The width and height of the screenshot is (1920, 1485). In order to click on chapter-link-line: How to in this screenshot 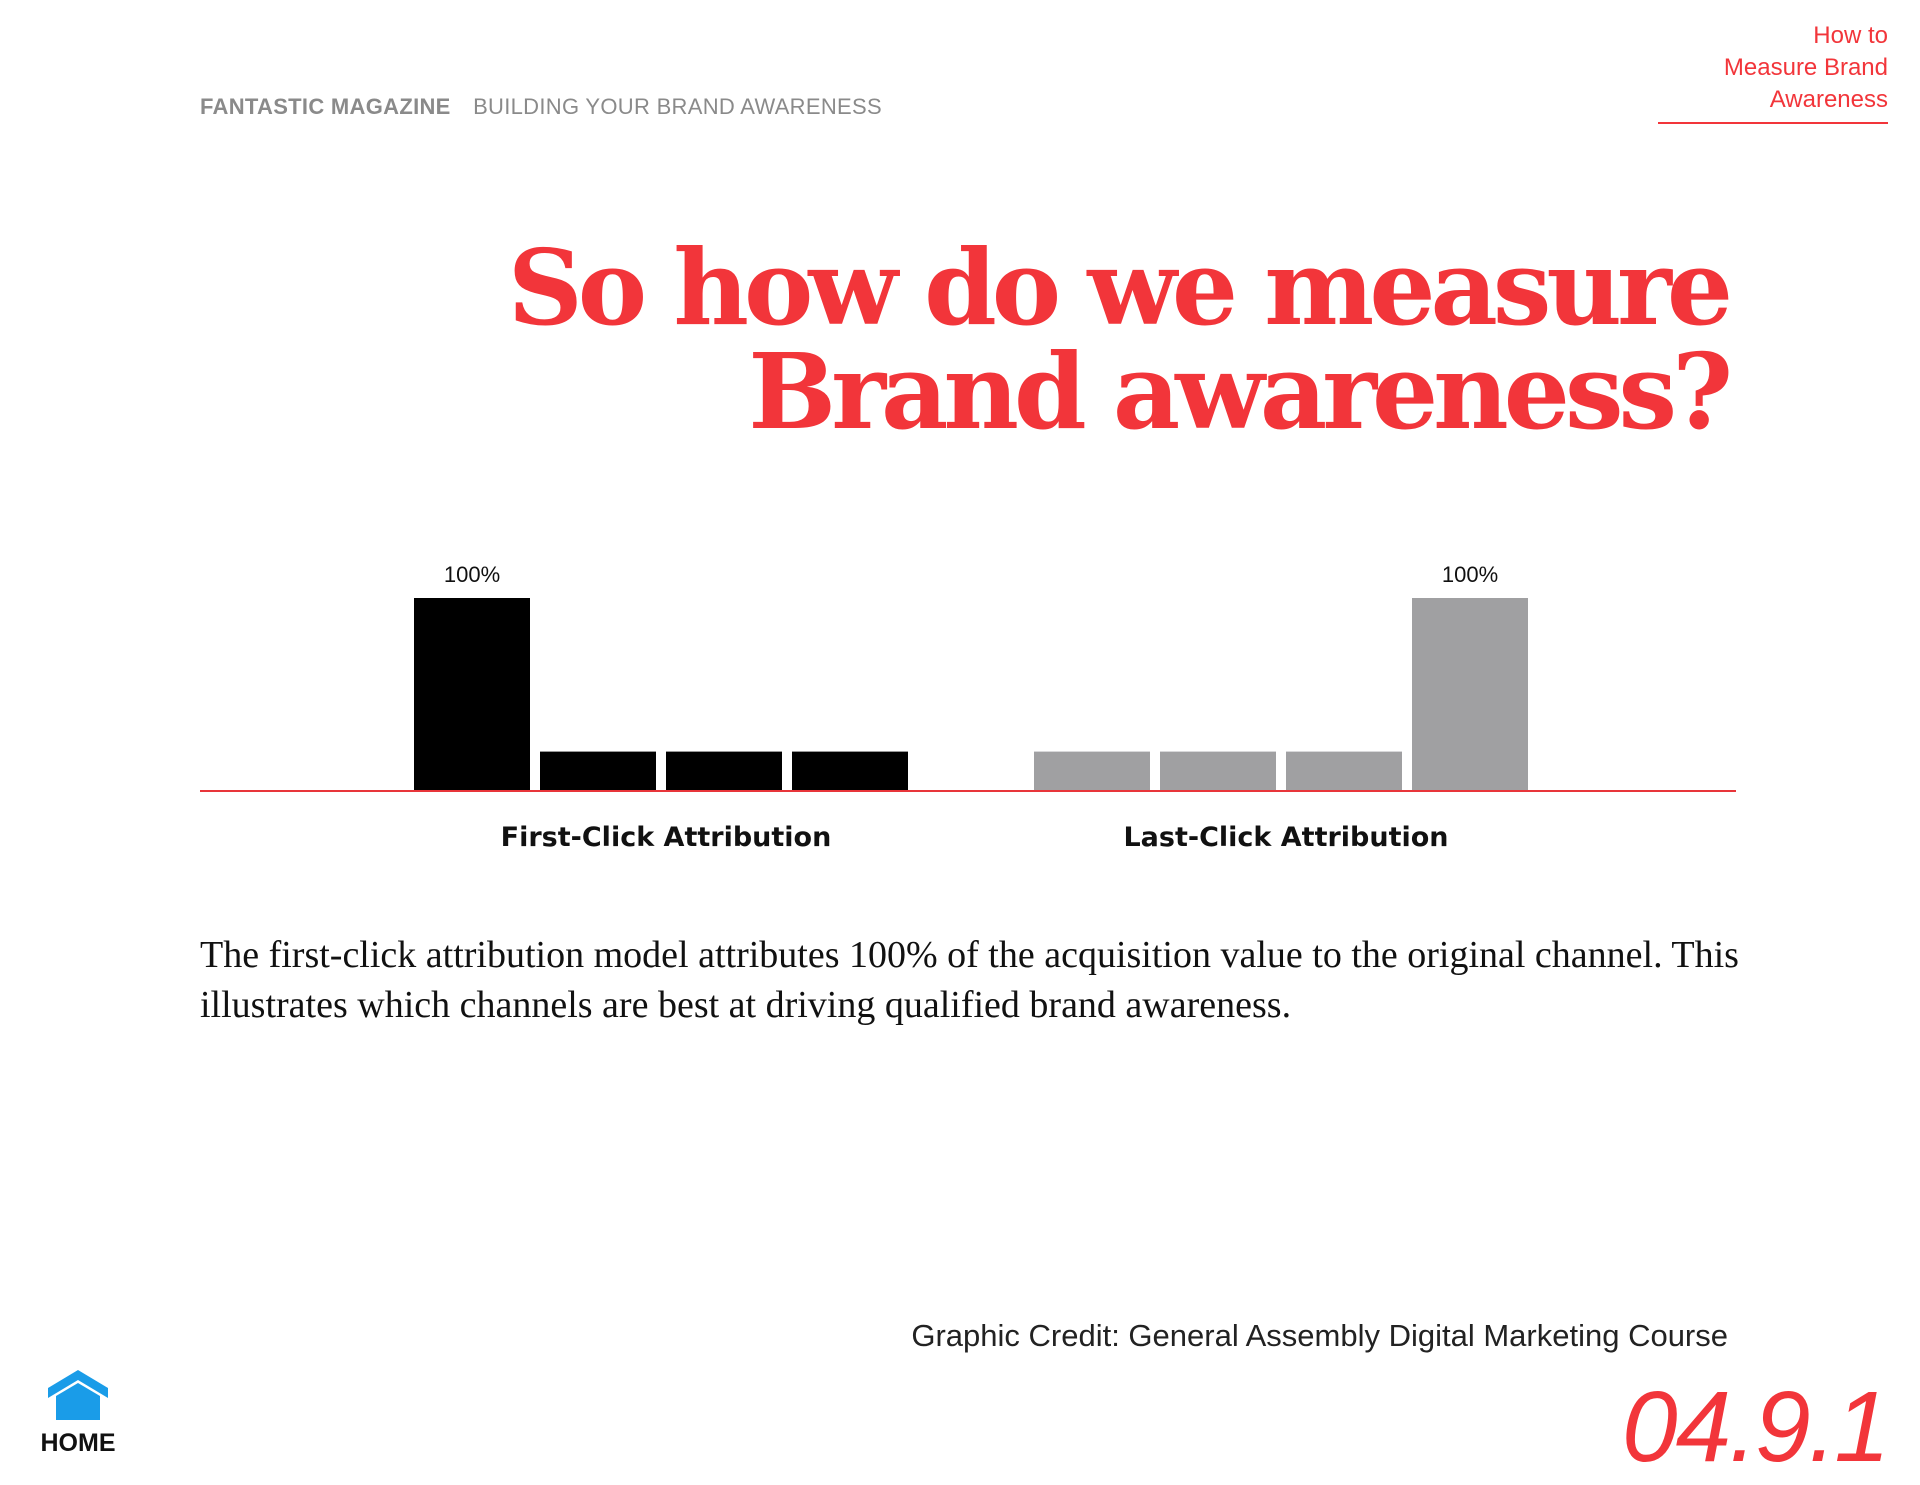, I will do `click(1850, 35)`.